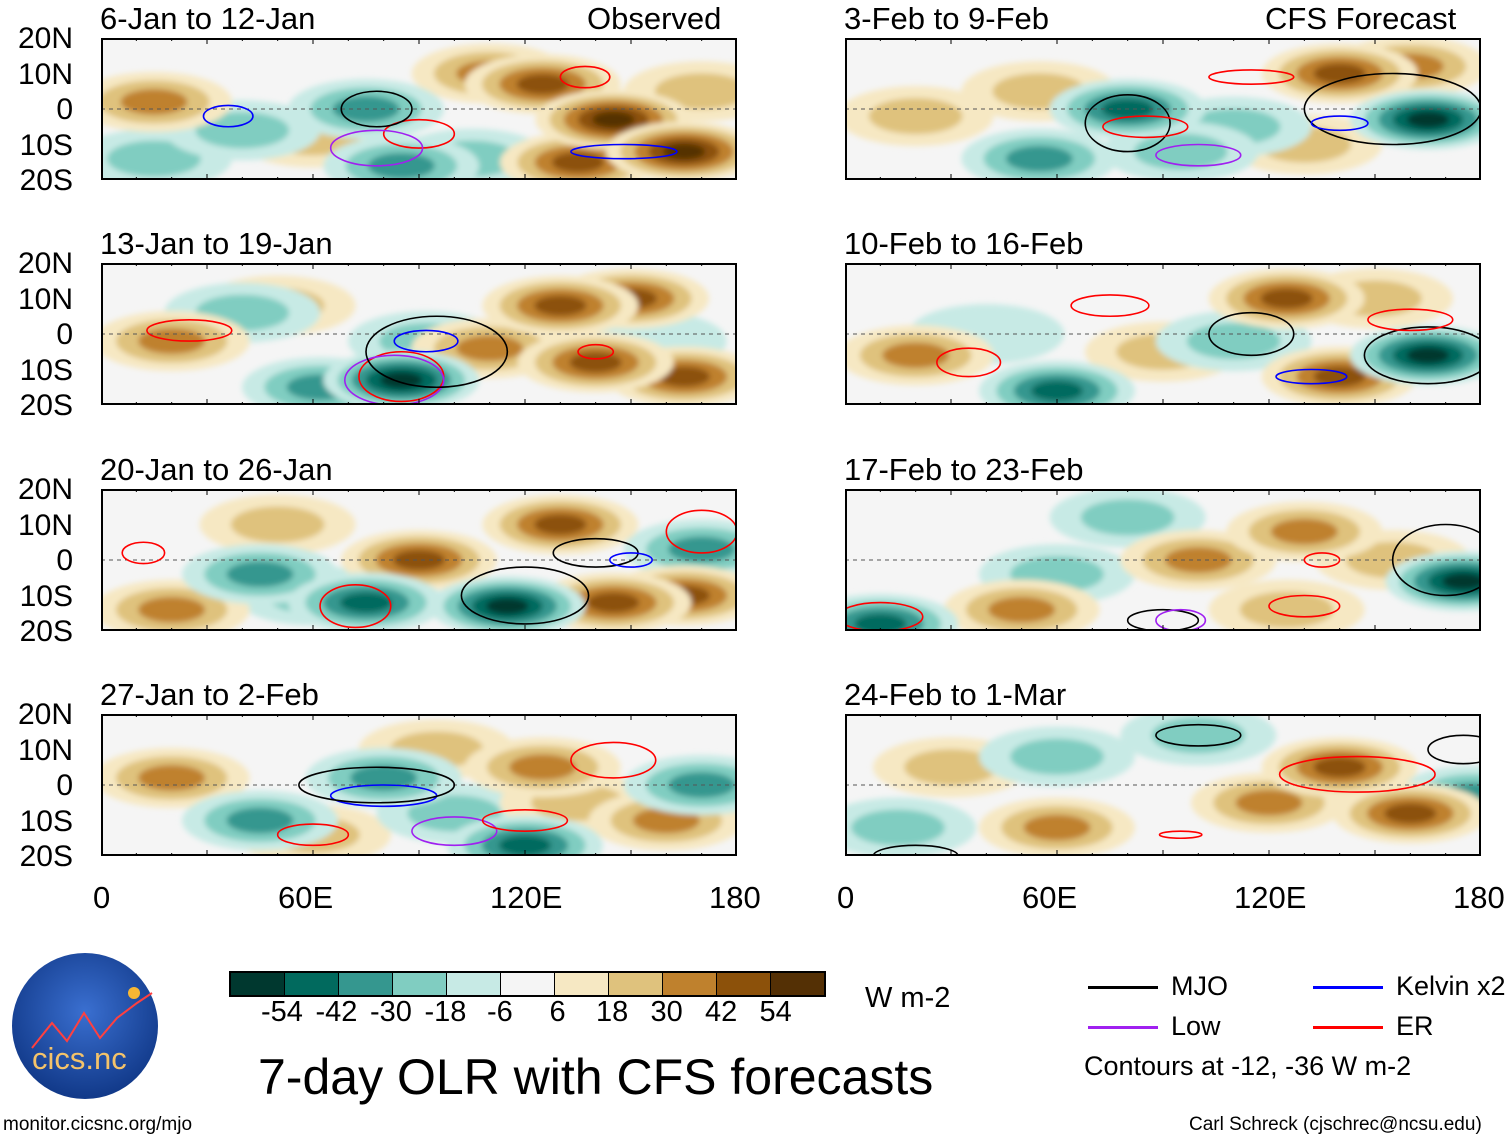 The image size is (1510, 1142). Describe the element at coordinates (1479, 897) in the screenshot. I see `lon-tick-label: 180` at that location.